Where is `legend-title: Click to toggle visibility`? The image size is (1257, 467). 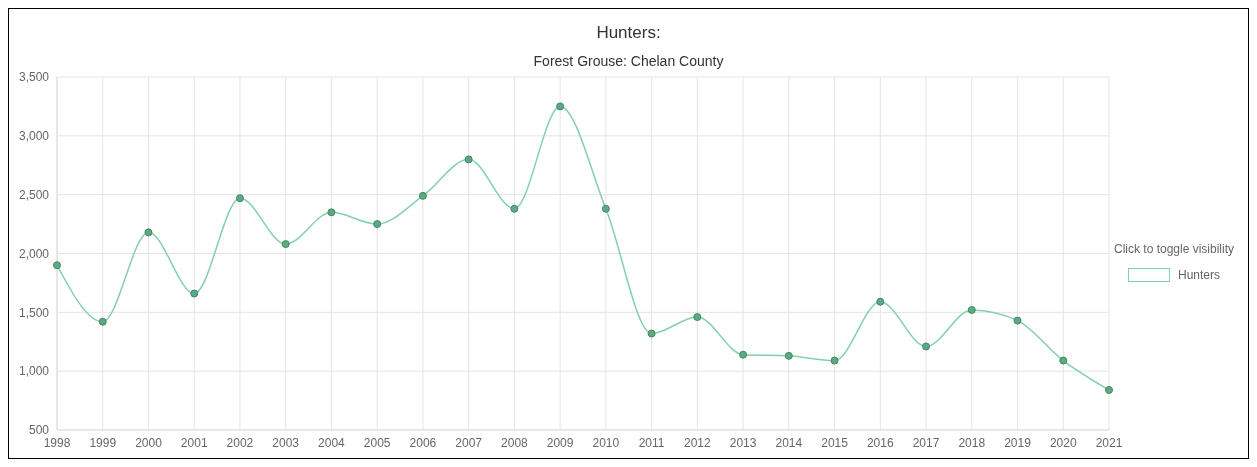 legend-title: Click to toggle visibility is located at coordinates (1173, 248).